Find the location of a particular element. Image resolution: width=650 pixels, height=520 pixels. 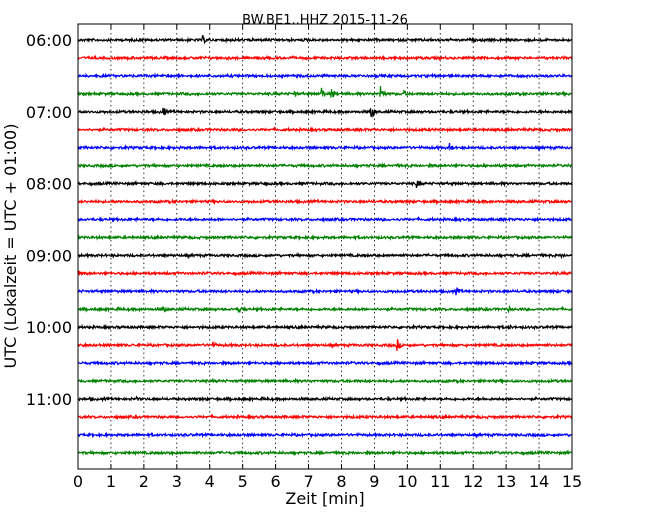

y-tick-label: 06:00 is located at coordinates (49, 40).